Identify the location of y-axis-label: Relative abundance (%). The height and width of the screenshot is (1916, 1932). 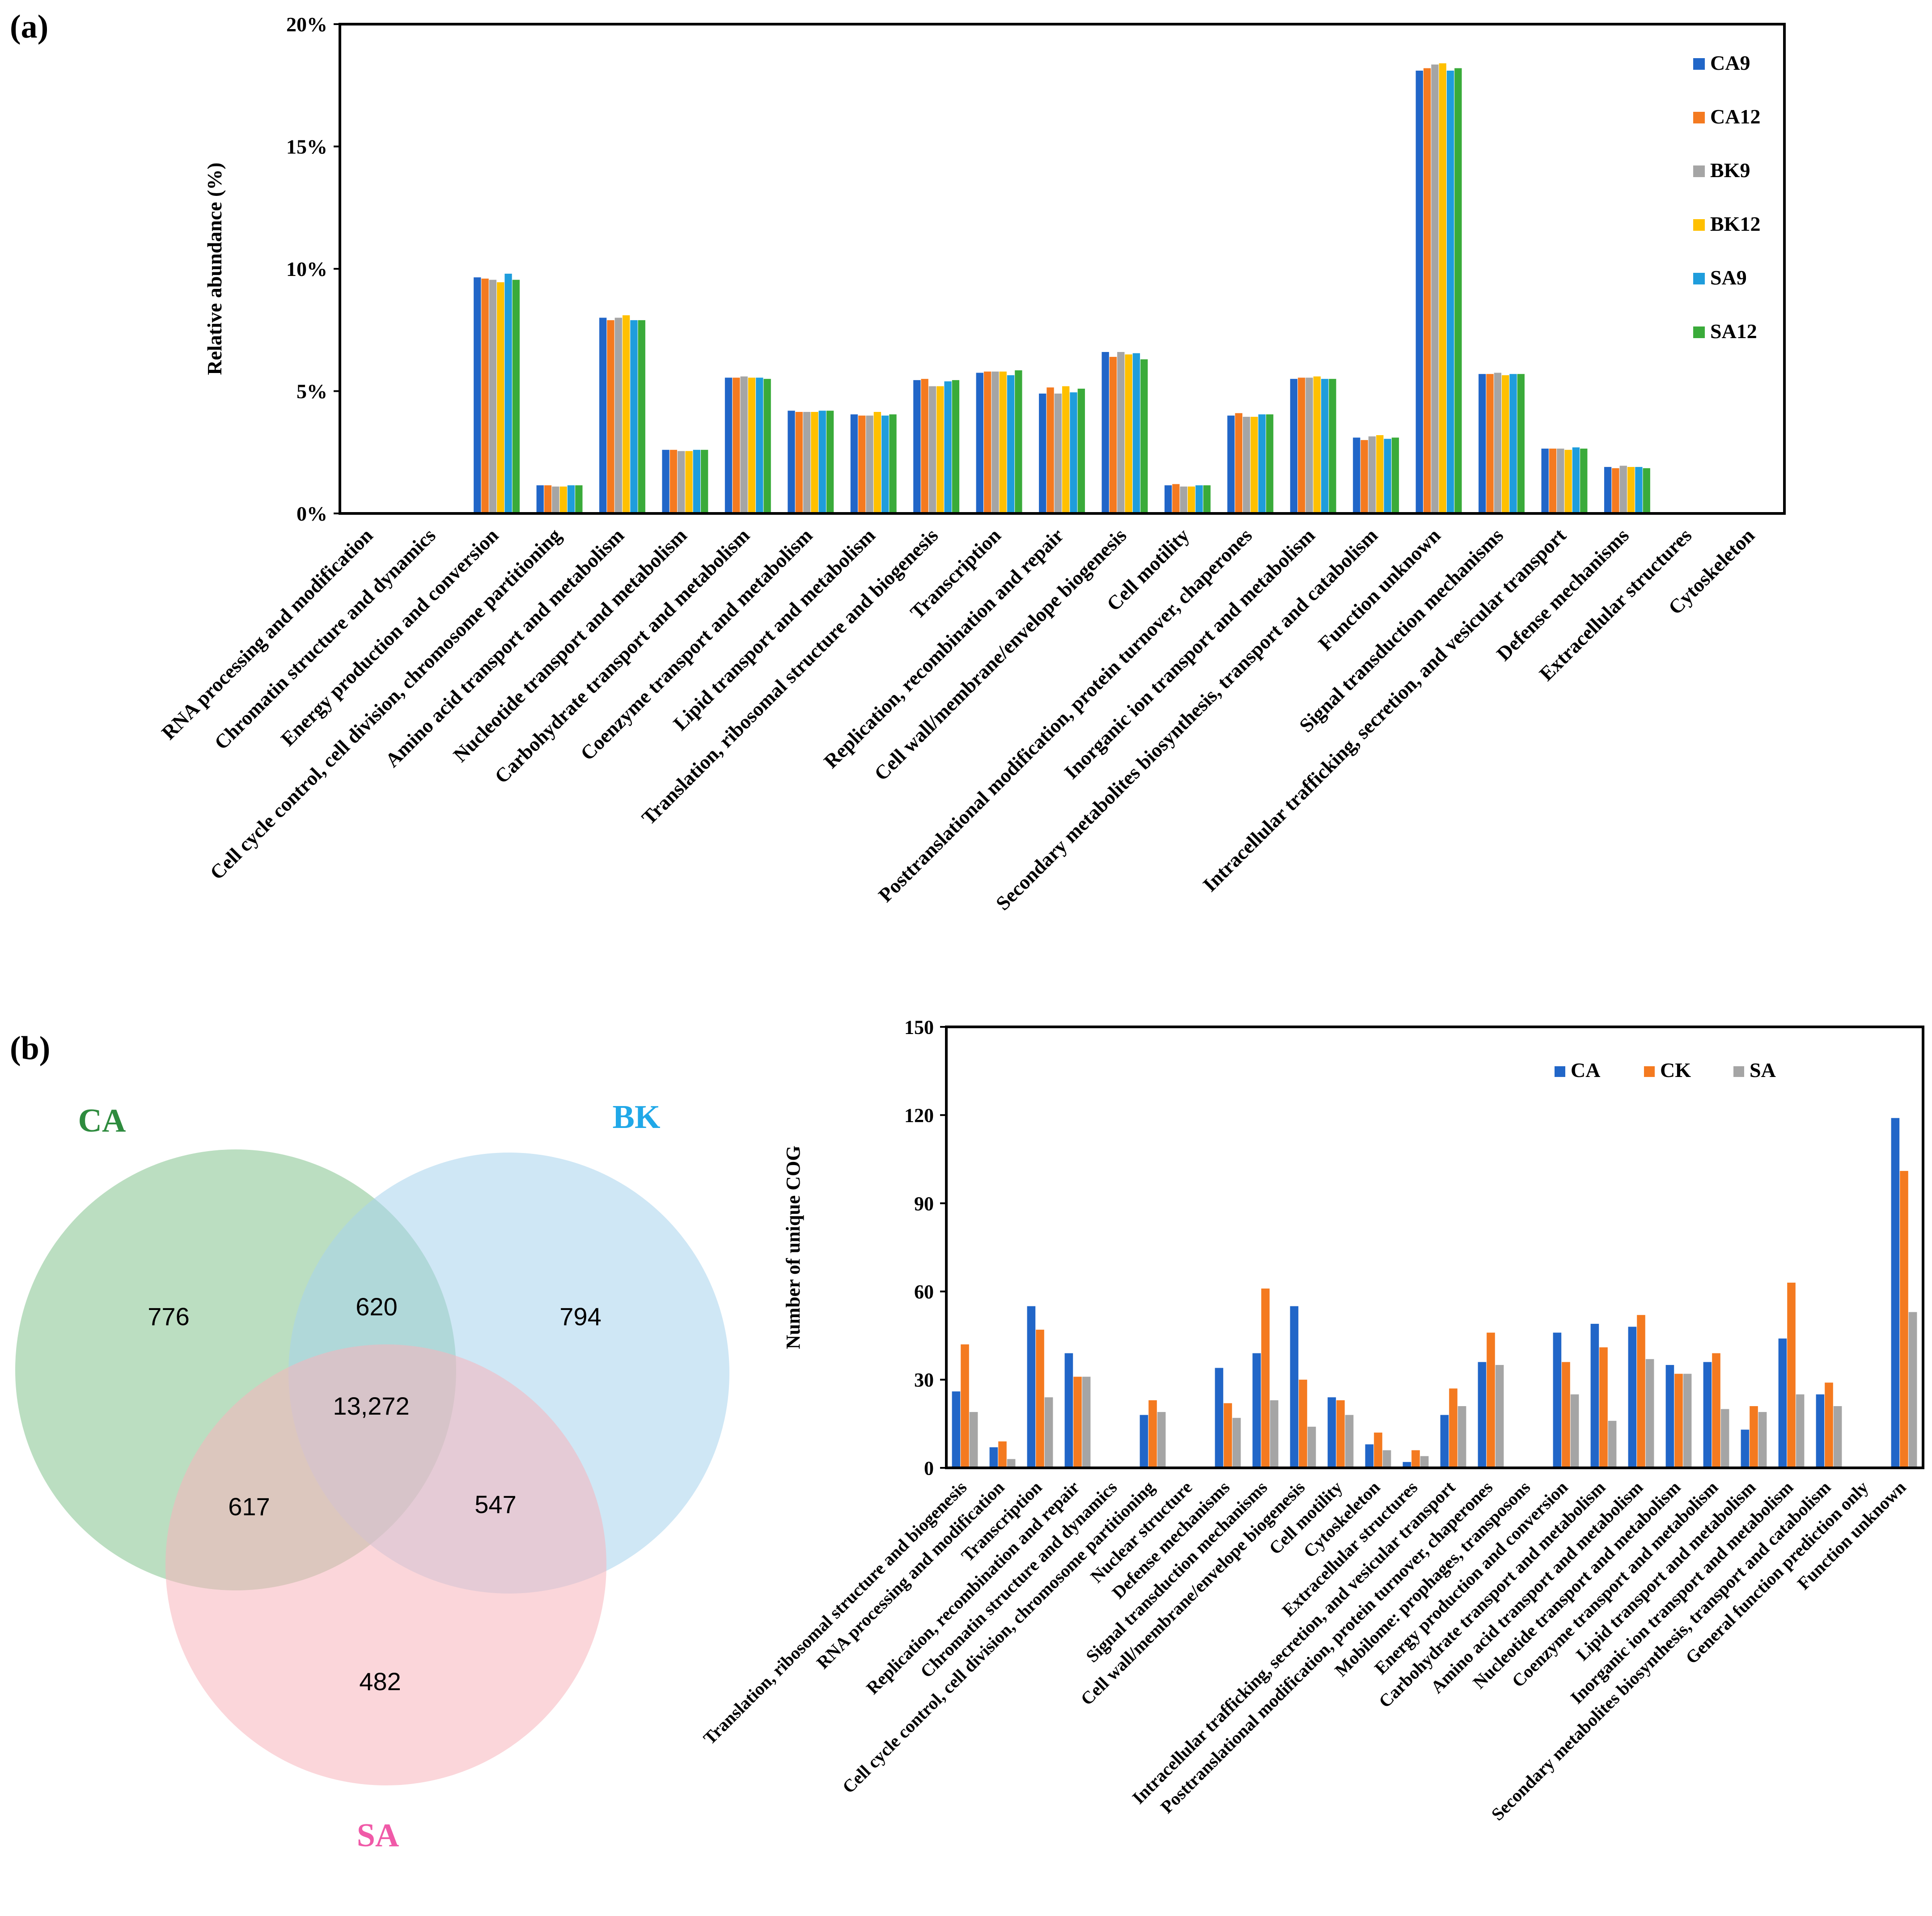
(214, 268).